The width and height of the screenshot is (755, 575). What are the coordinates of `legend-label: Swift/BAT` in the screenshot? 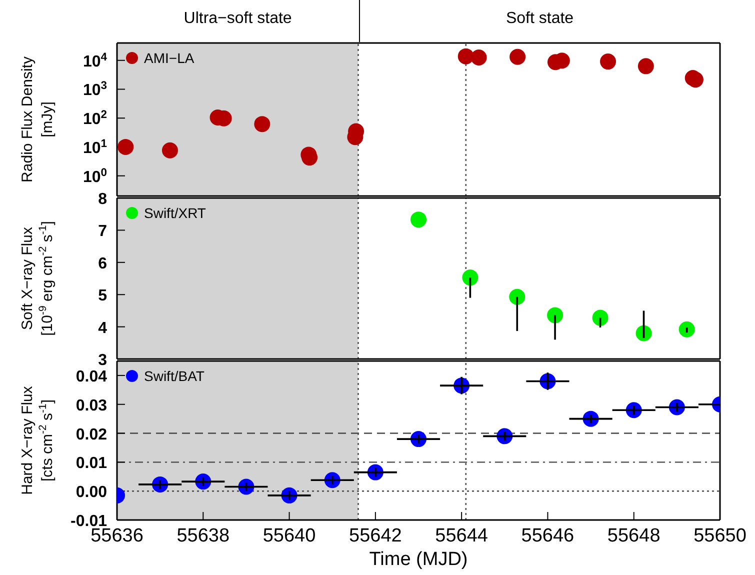 It's located at (174, 376).